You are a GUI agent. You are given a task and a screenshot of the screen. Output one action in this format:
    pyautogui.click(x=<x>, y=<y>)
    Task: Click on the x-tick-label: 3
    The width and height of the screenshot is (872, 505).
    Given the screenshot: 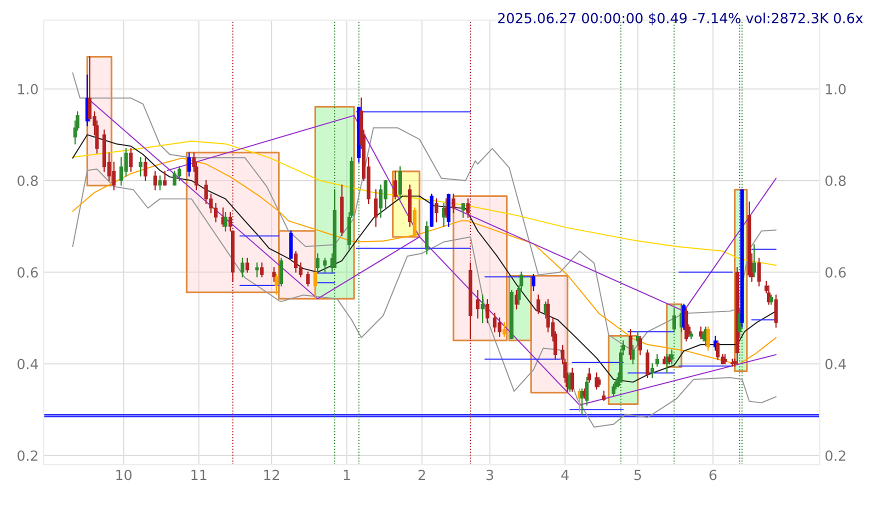 What is the action you would take?
    pyautogui.click(x=490, y=475)
    